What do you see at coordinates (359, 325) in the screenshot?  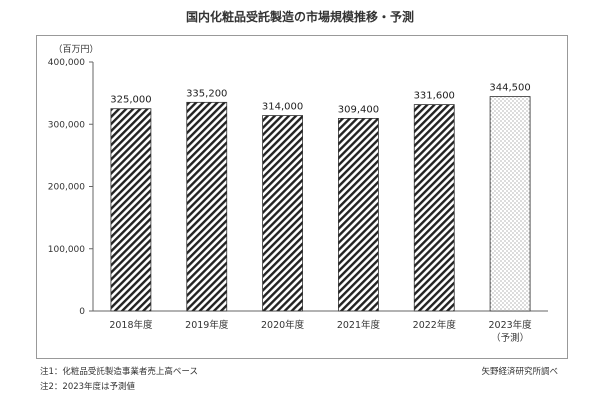 I see `x-tick-label: 2021年度` at bounding box center [359, 325].